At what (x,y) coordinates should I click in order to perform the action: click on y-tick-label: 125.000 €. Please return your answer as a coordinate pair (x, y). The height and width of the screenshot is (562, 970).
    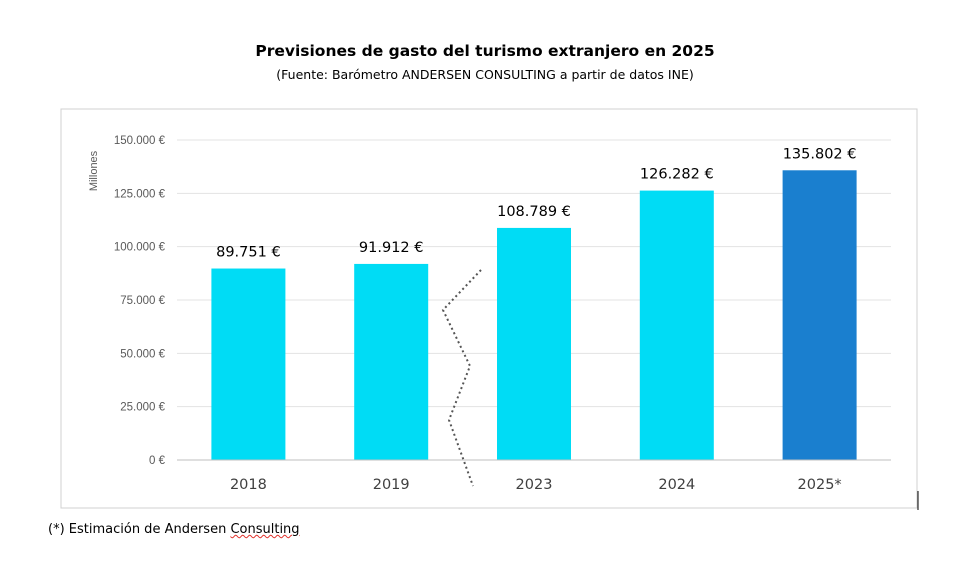
    Looking at the image, I should click on (140, 194).